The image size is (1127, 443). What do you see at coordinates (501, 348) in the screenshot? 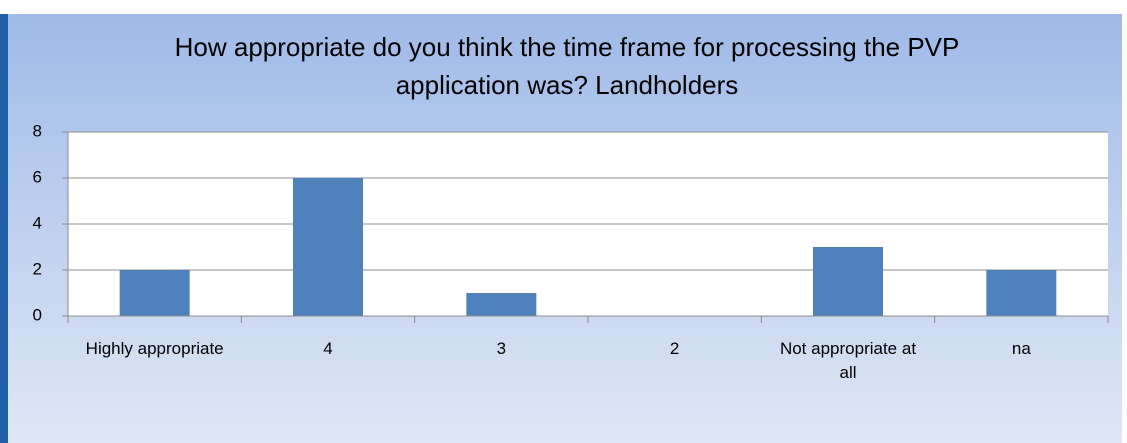
I see `x-tick-label: 3` at bounding box center [501, 348].